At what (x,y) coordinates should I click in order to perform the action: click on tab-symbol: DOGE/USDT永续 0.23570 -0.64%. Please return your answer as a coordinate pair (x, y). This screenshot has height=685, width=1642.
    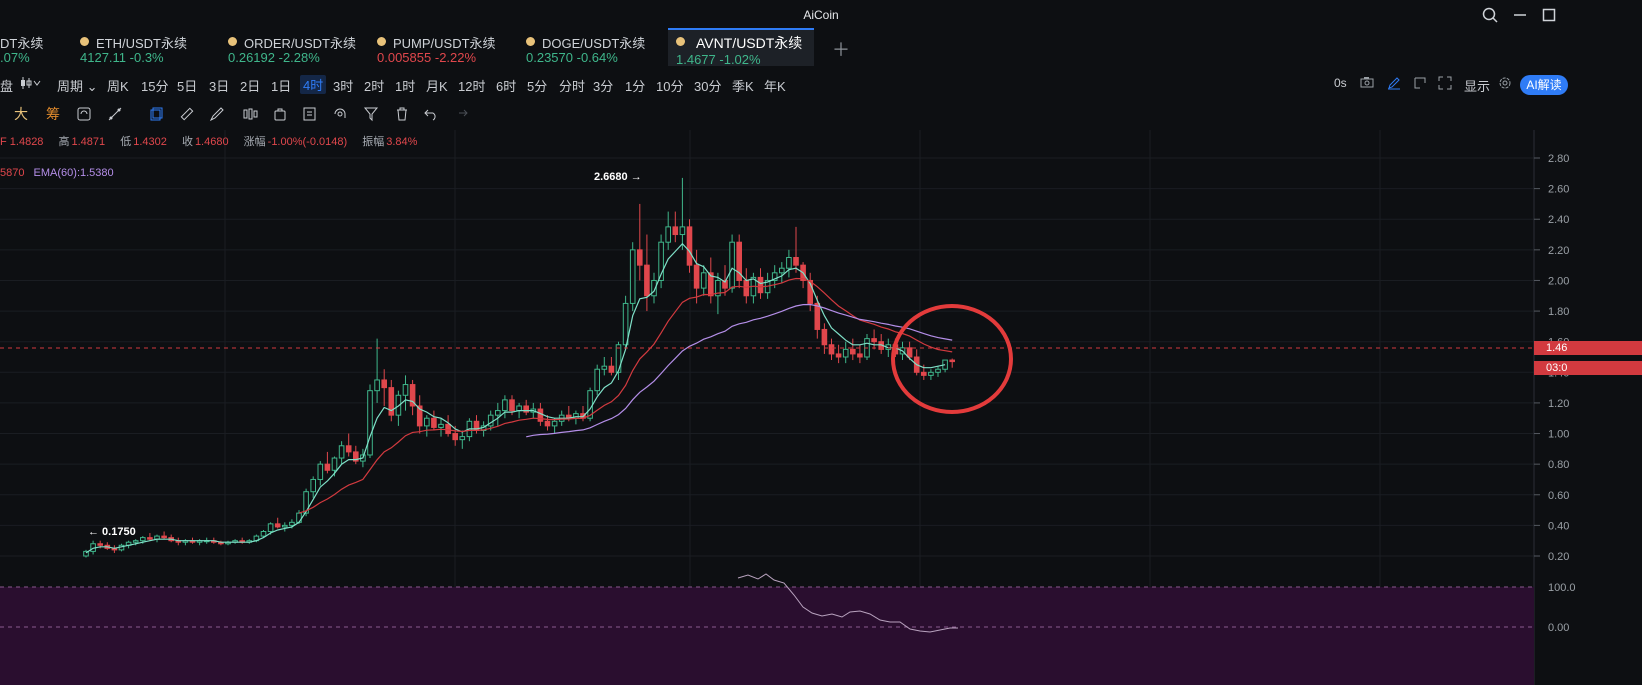
    Looking at the image, I should click on (596, 49).